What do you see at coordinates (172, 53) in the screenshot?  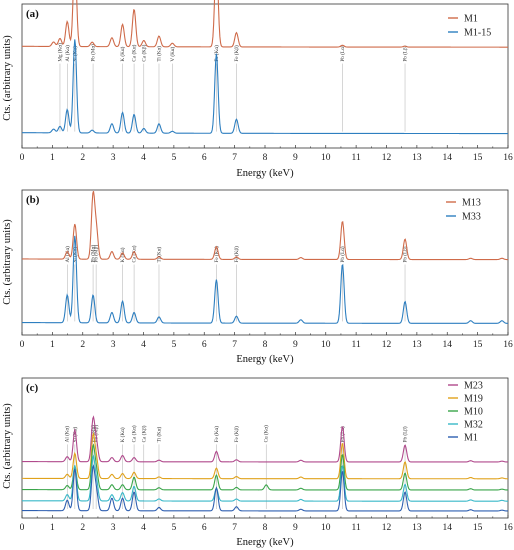 I see `peak-label: V (Kα)` at bounding box center [172, 53].